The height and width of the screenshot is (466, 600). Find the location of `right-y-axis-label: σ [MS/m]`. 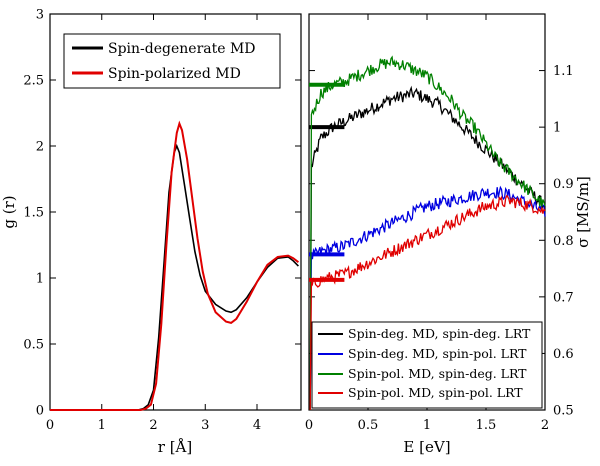

right-y-axis-label: σ [MS/m] is located at coordinates (583, 212).